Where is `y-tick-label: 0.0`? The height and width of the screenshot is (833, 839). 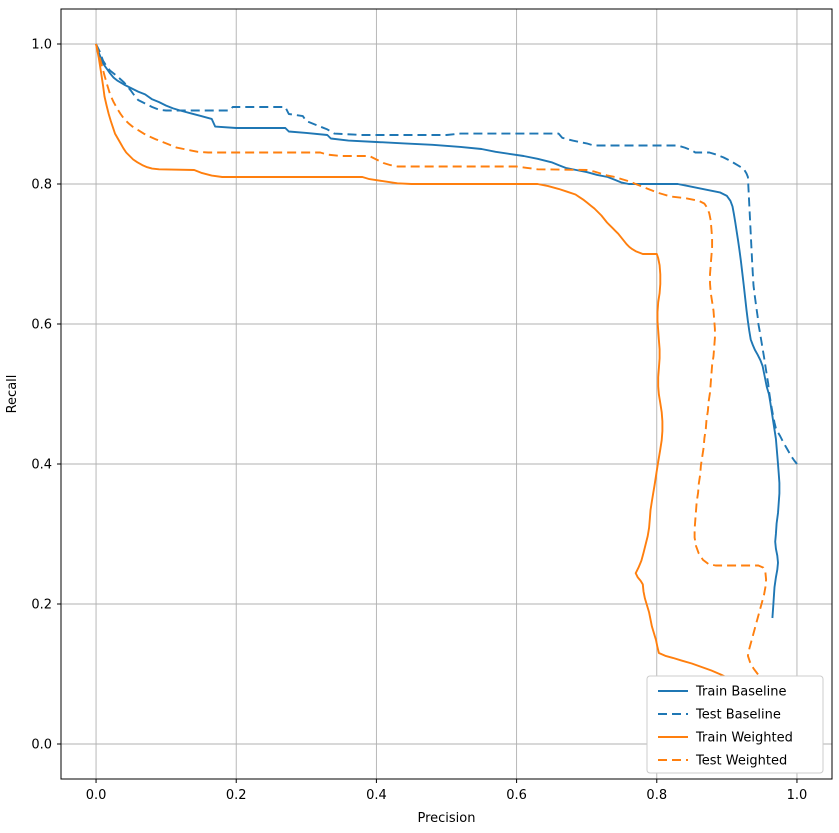 y-tick-label: 0.0 is located at coordinates (41, 745).